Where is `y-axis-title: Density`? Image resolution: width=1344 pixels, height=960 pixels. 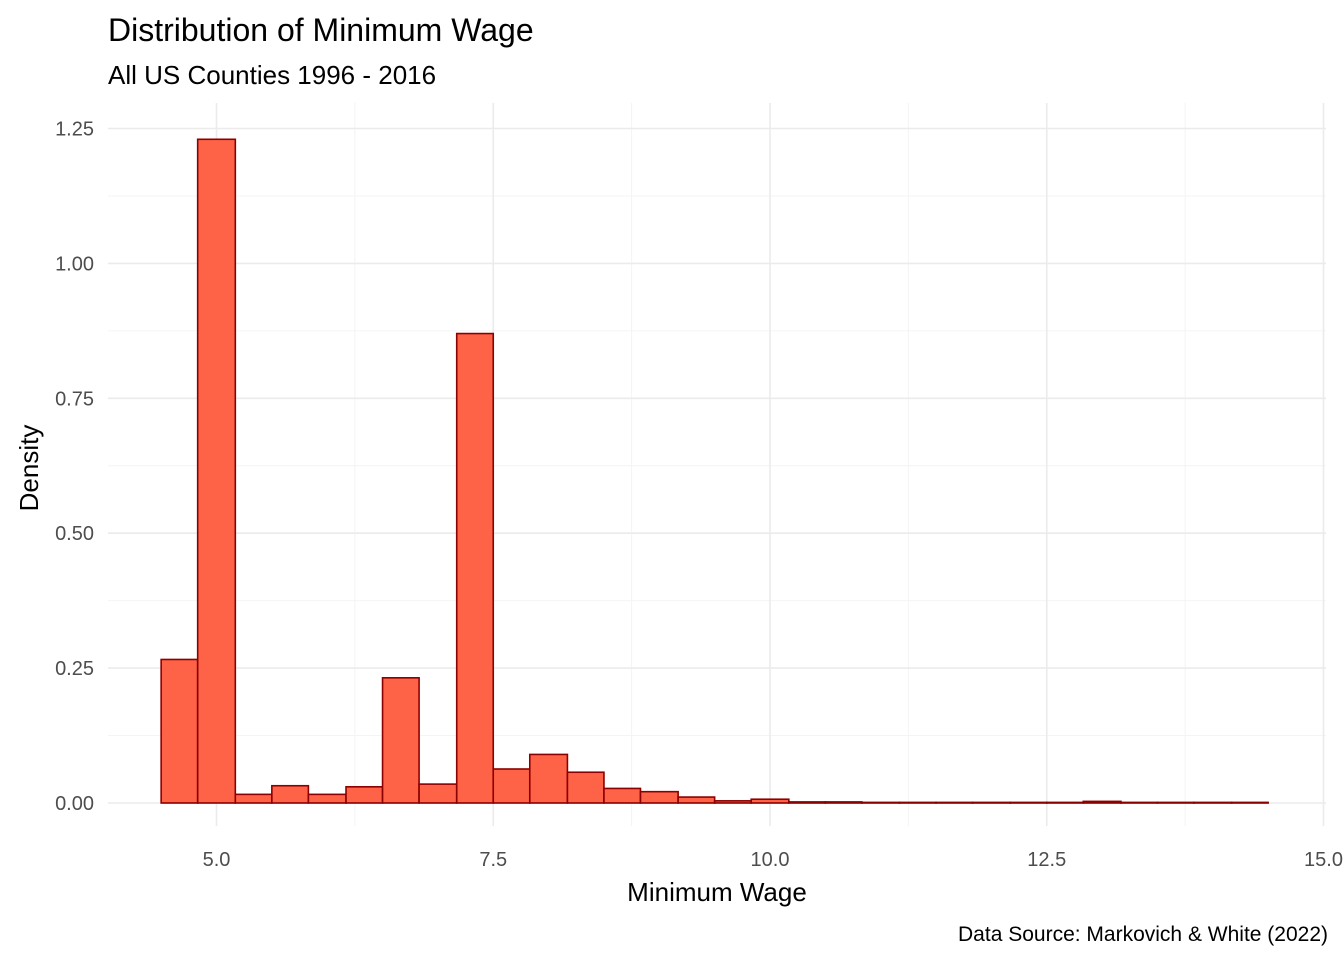
y-axis-title: Density is located at coordinates (29, 468).